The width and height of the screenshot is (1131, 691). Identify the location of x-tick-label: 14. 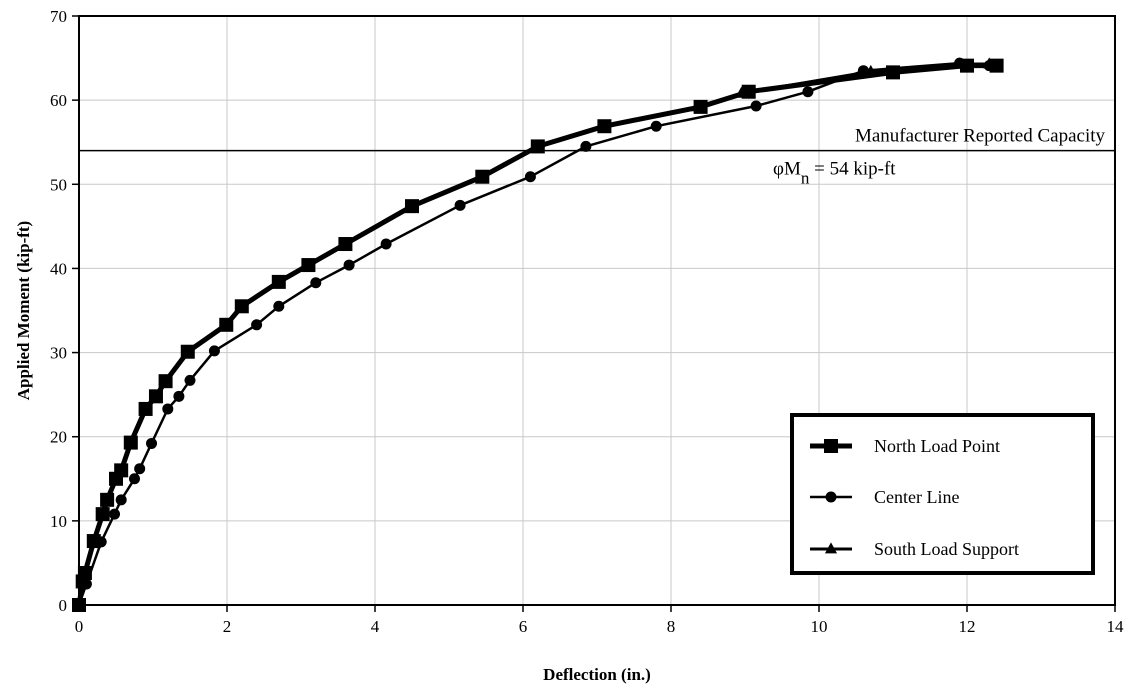
(1116, 626).